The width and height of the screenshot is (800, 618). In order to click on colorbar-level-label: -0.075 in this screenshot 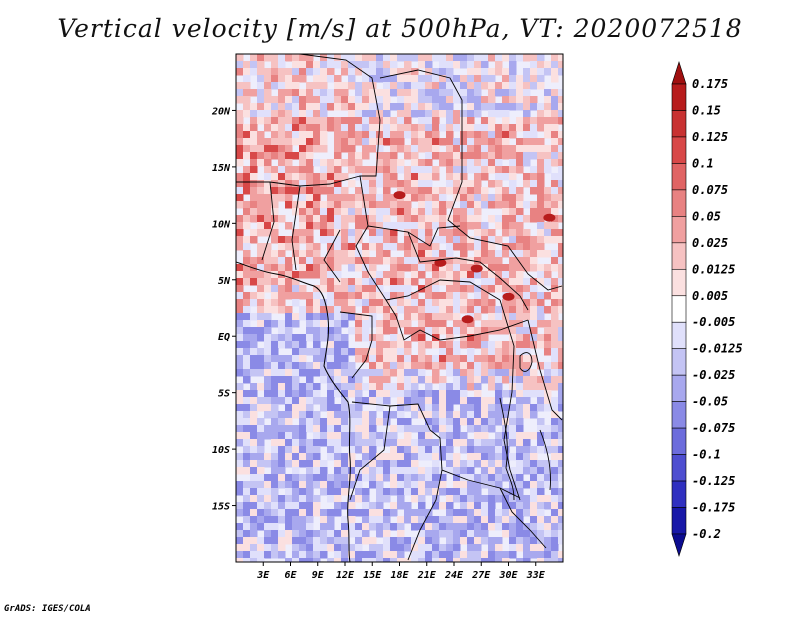, I will do `click(713, 428)`.